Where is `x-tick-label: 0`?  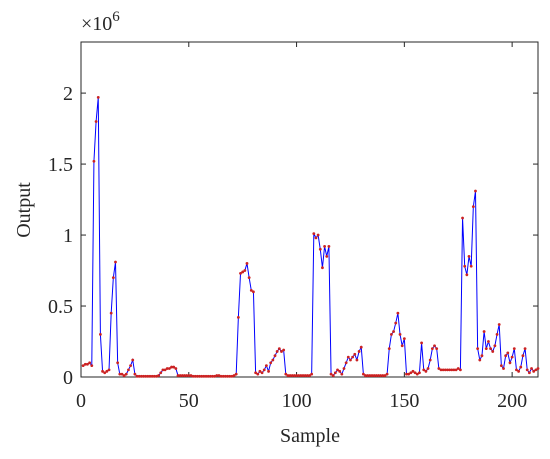 x-tick-label: 0 is located at coordinates (81, 401).